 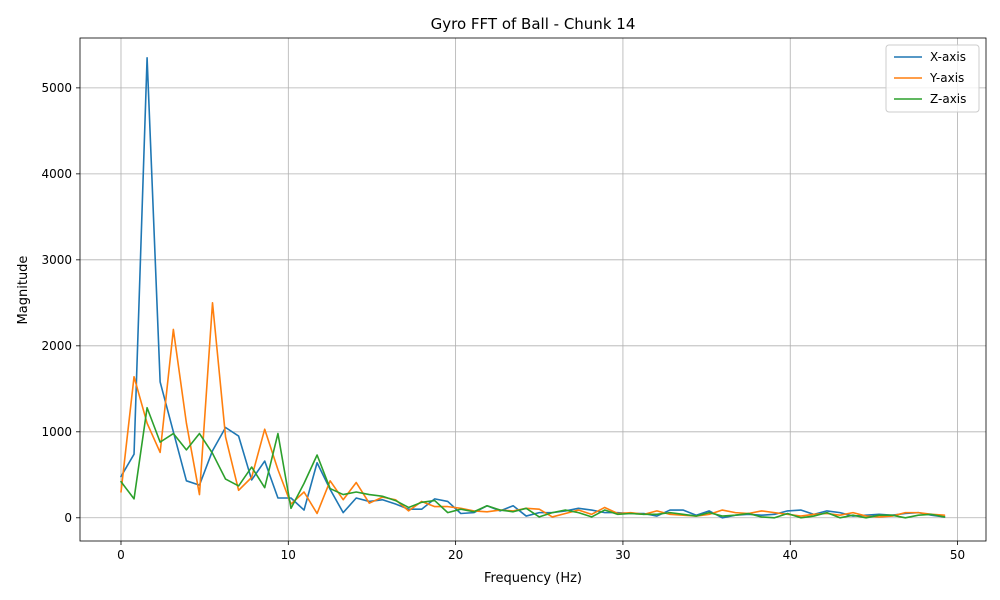 What do you see at coordinates (56, 432) in the screenshot?
I see `y-tick-label: 1000` at bounding box center [56, 432].